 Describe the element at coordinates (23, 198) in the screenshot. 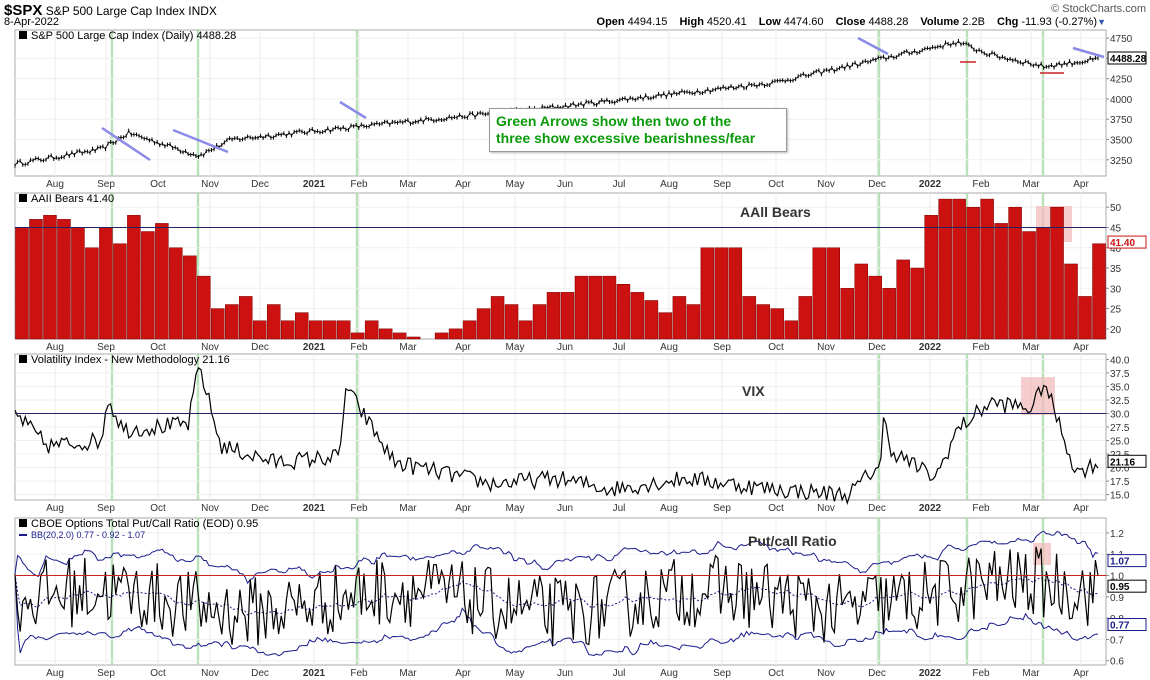

I see `panel-2-title-swatch` at that location.